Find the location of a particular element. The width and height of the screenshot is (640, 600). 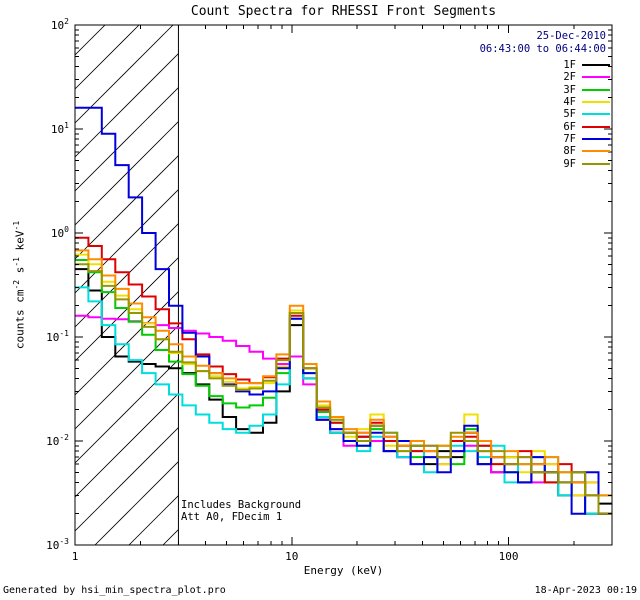

legend-item-9F: 9F is located at coordinates (586, 163).